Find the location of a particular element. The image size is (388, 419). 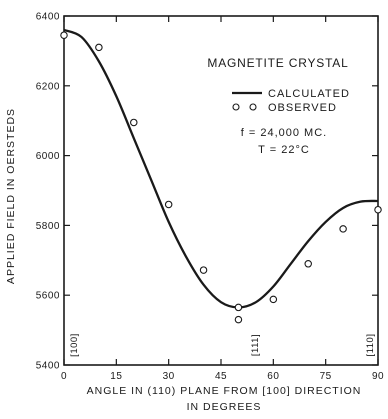

x-tick-label: 15 is located at coordinates (116, 376).